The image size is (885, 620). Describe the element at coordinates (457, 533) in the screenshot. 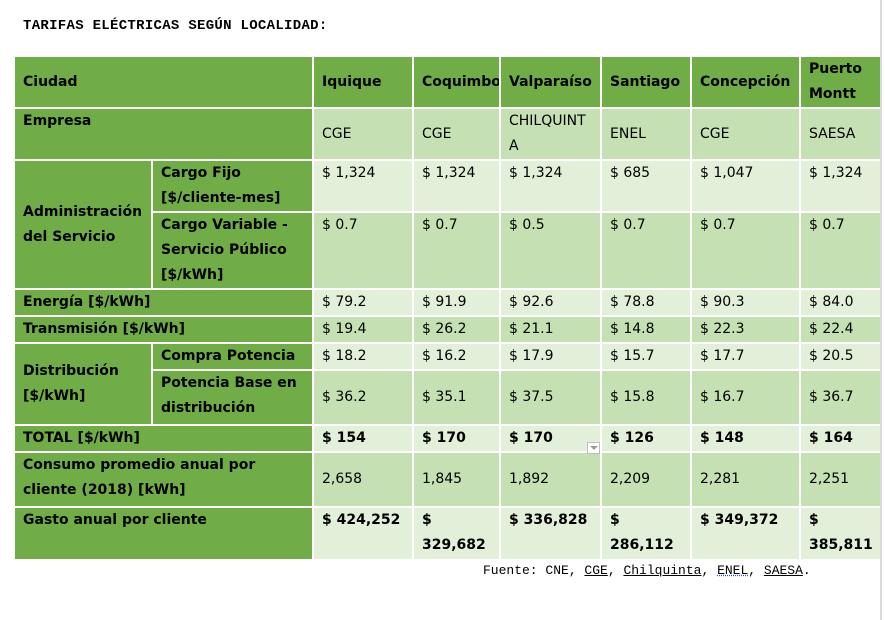

I see `cell-gasto: $ 329,682` at that location.